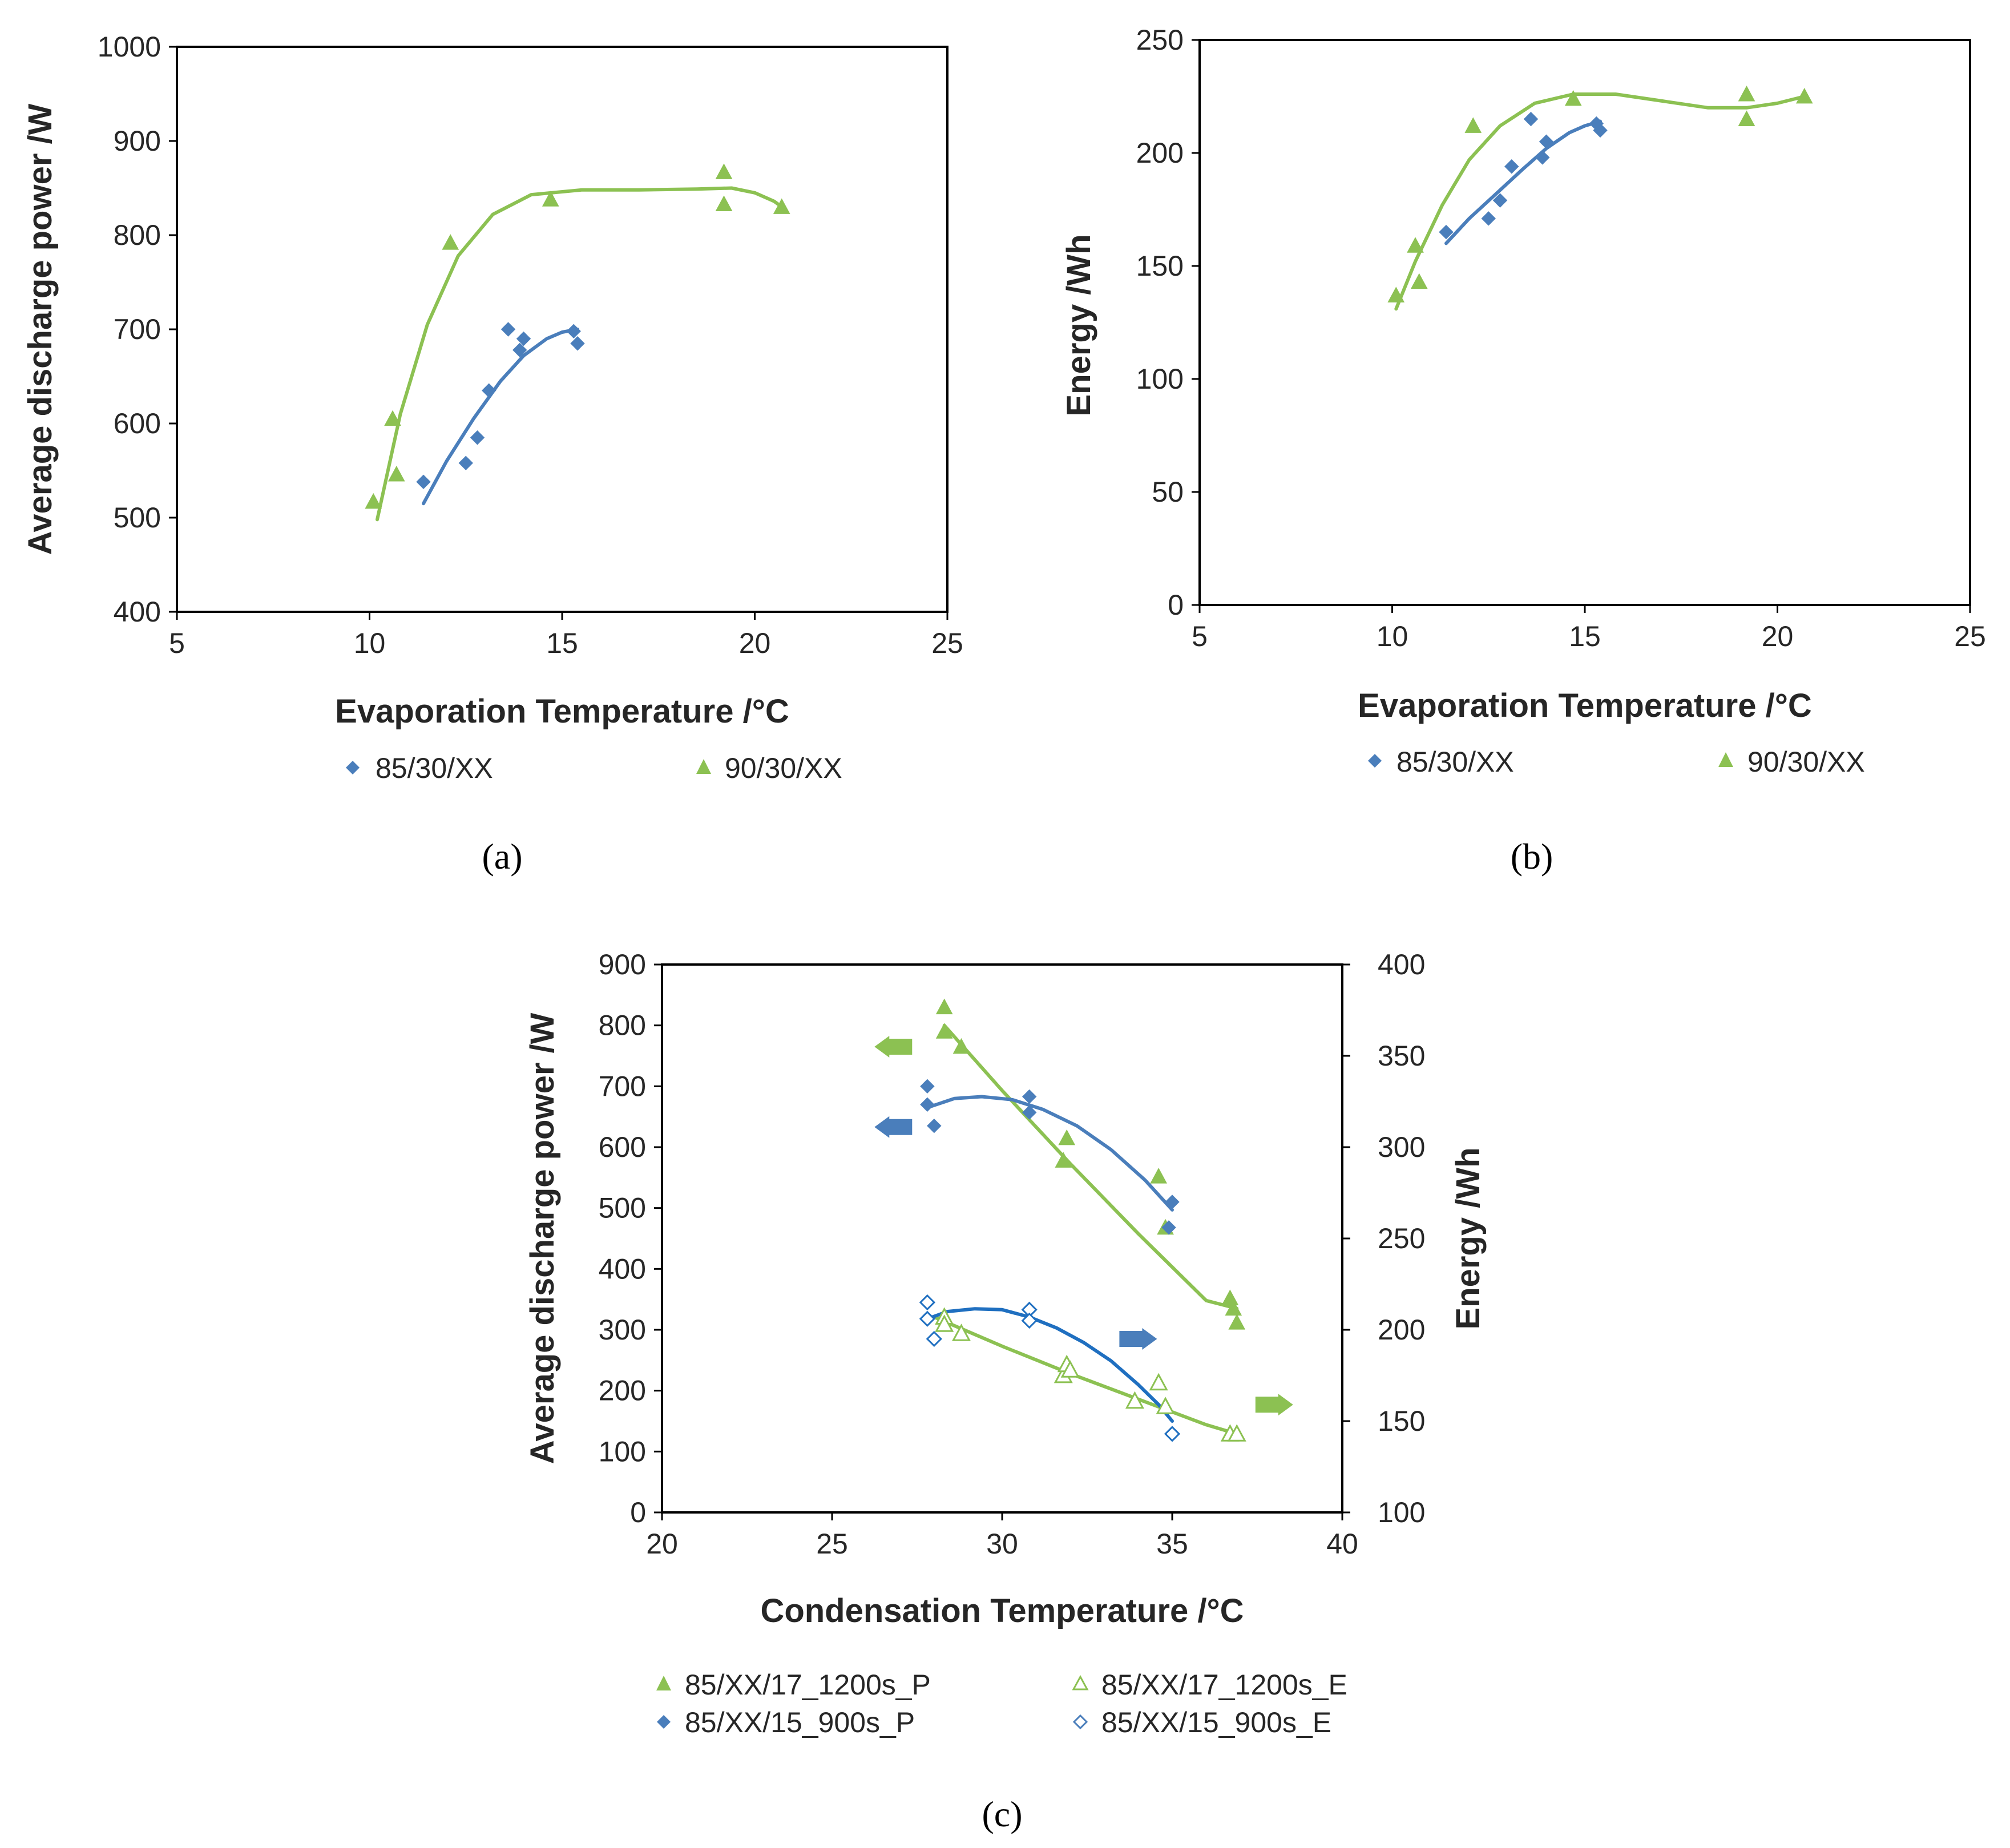 This screenshot has width=2010, height=1848. Describe the element at coordinates (1401, 1421) in the screenshot. I see `y2-tick-label: 150` at that location.